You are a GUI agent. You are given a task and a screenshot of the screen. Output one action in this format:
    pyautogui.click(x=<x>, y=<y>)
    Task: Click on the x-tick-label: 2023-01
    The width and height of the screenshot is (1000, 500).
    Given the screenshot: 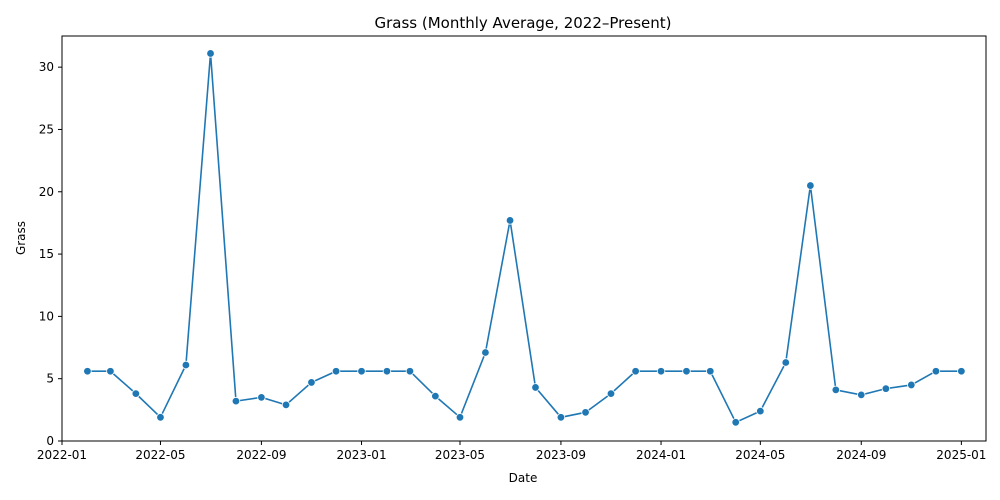 What is the action you would take?
    pyautogui.click(x=361, y=455)
    